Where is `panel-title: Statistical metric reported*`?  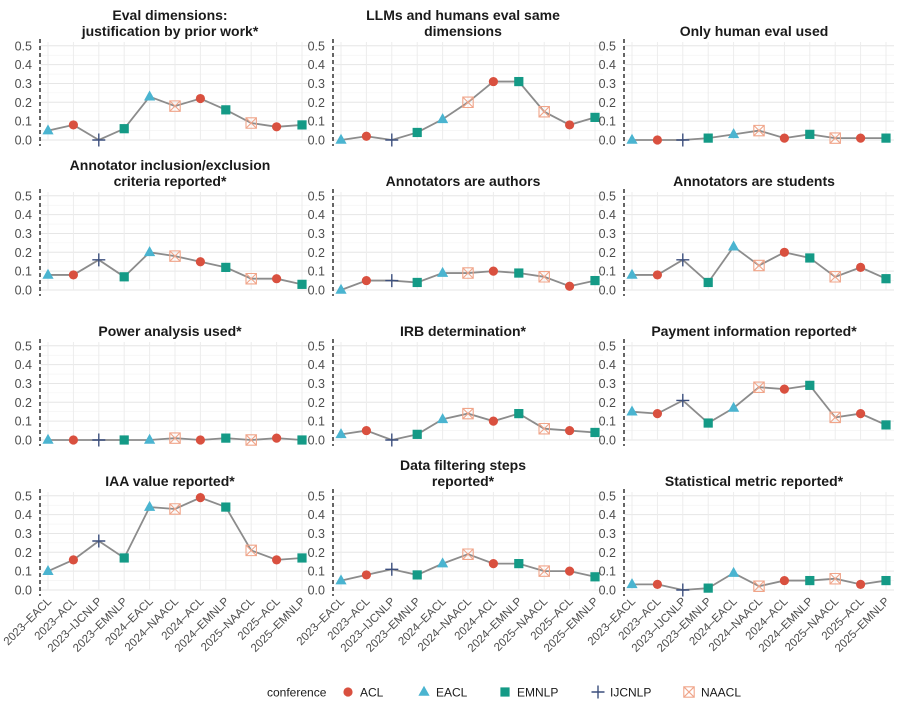
panel-title: Statistical metric reported* is located at coordinates (754, 481).